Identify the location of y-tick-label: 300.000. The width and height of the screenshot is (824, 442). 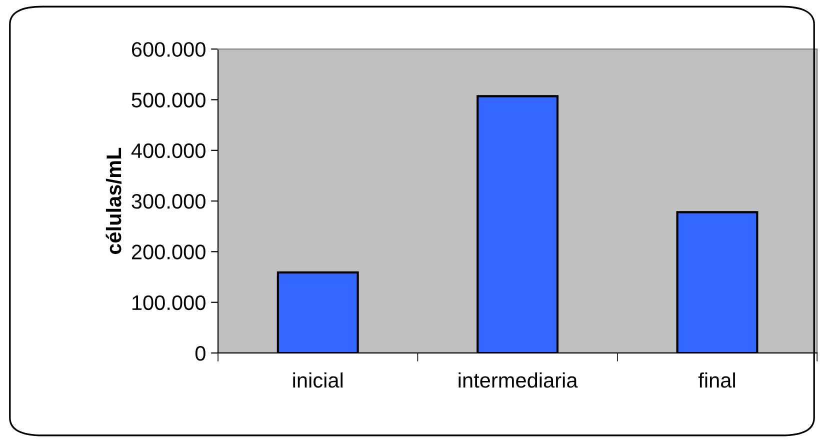
(169, 201).